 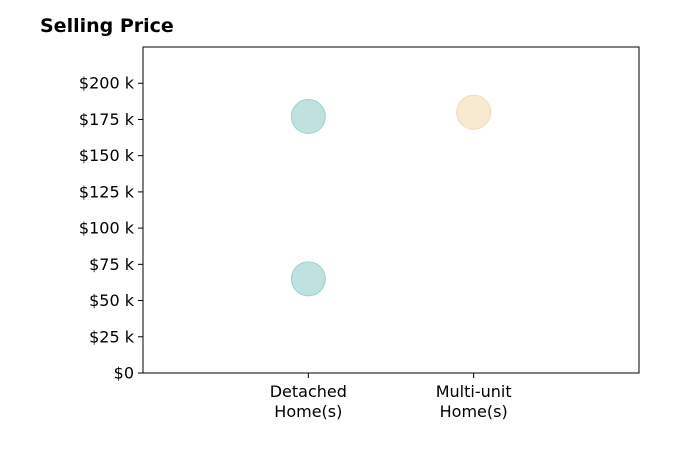 I want to click on points-layer, so click(x=391, y=195).